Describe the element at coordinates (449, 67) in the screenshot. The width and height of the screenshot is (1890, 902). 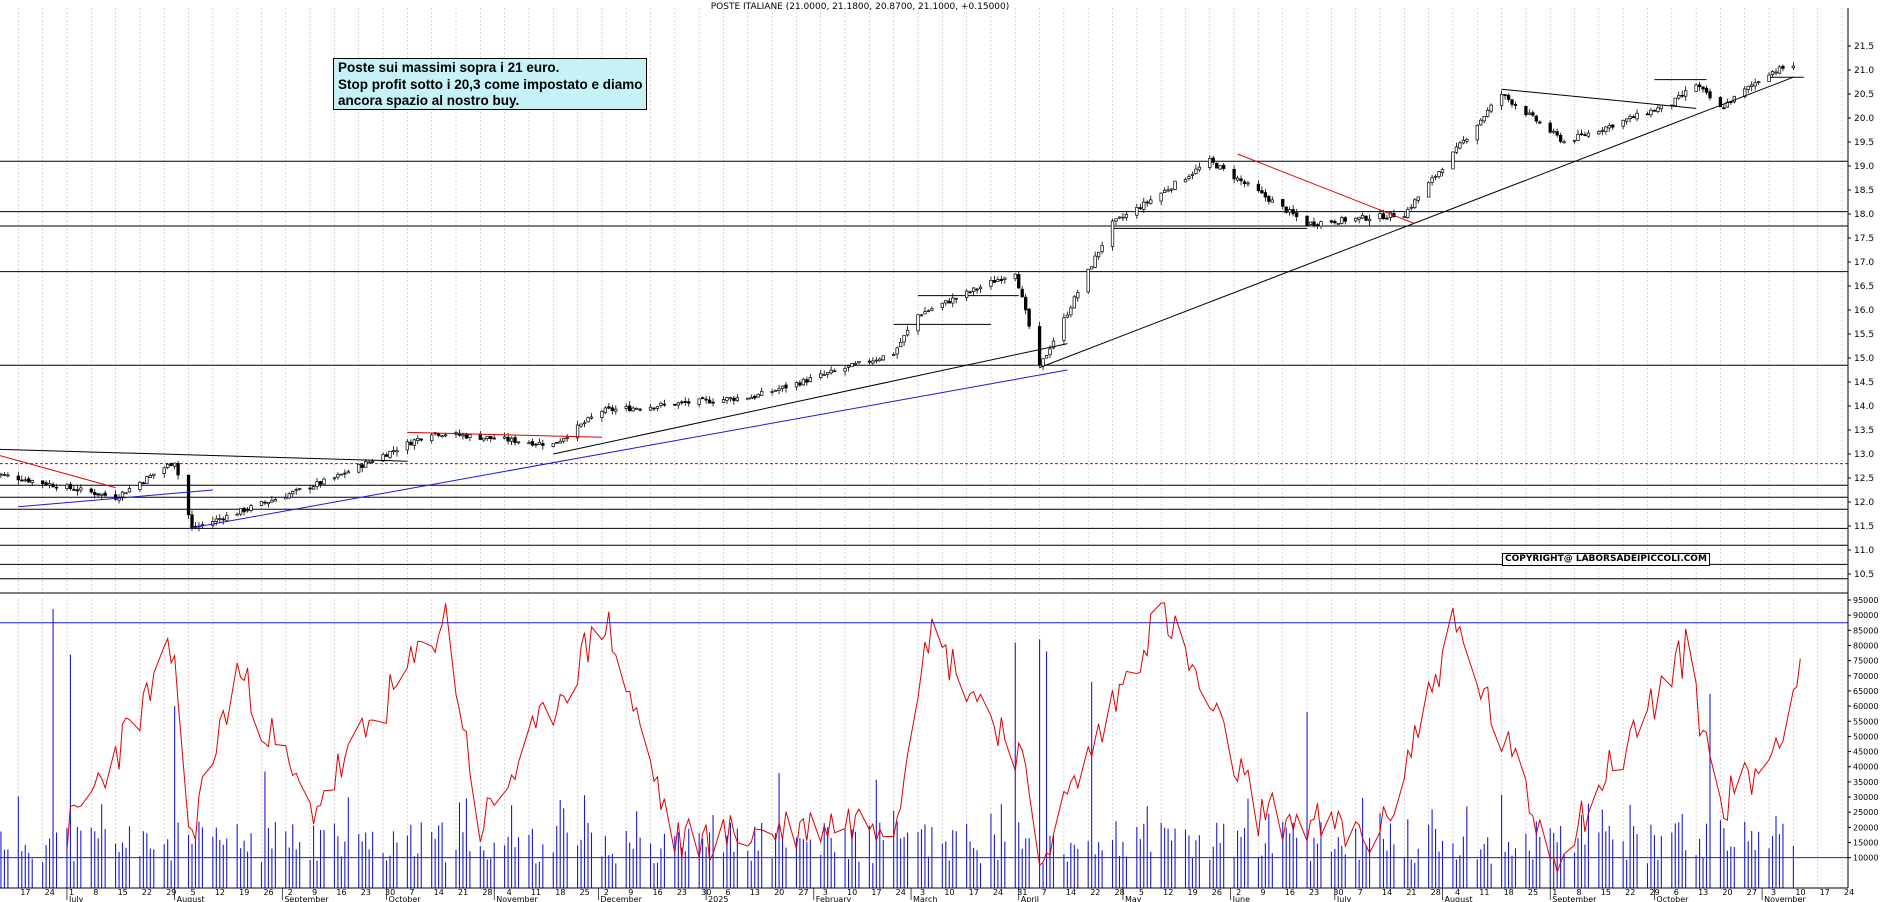
I see `annotation-line-1: Poste sui massimi sopra i 21 euro.` at that location.